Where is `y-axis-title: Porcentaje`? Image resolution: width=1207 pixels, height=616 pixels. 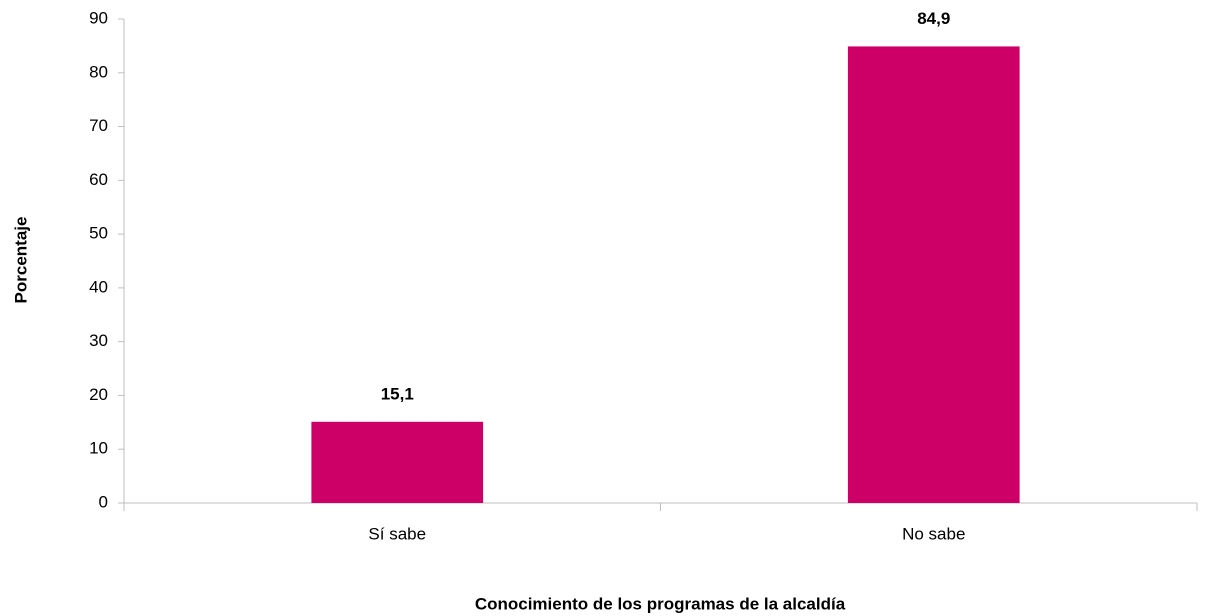
y-axis-title: Porcentaje is located at coordinates (20, 260).